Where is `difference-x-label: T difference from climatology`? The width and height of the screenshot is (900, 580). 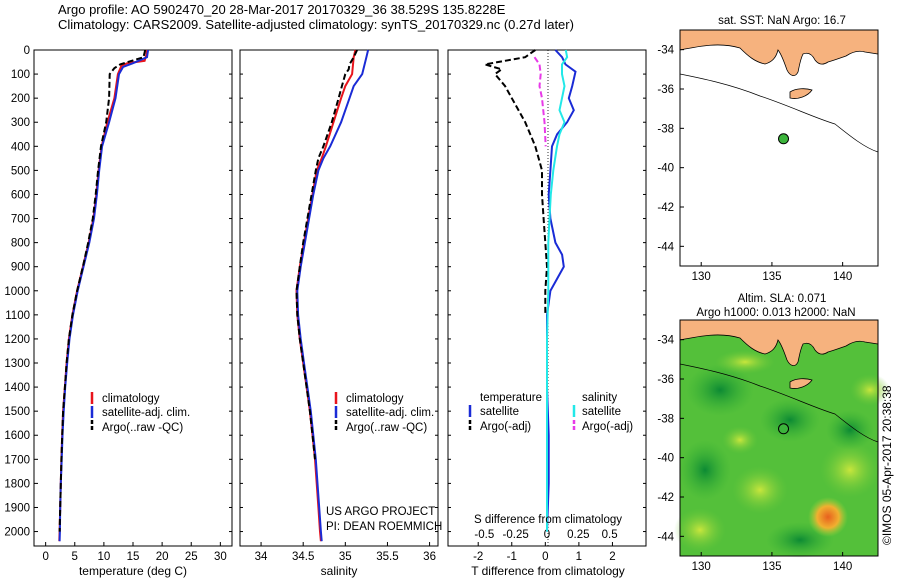 difference-x-label: T difference from climatology is located at coordinates (548, 571).